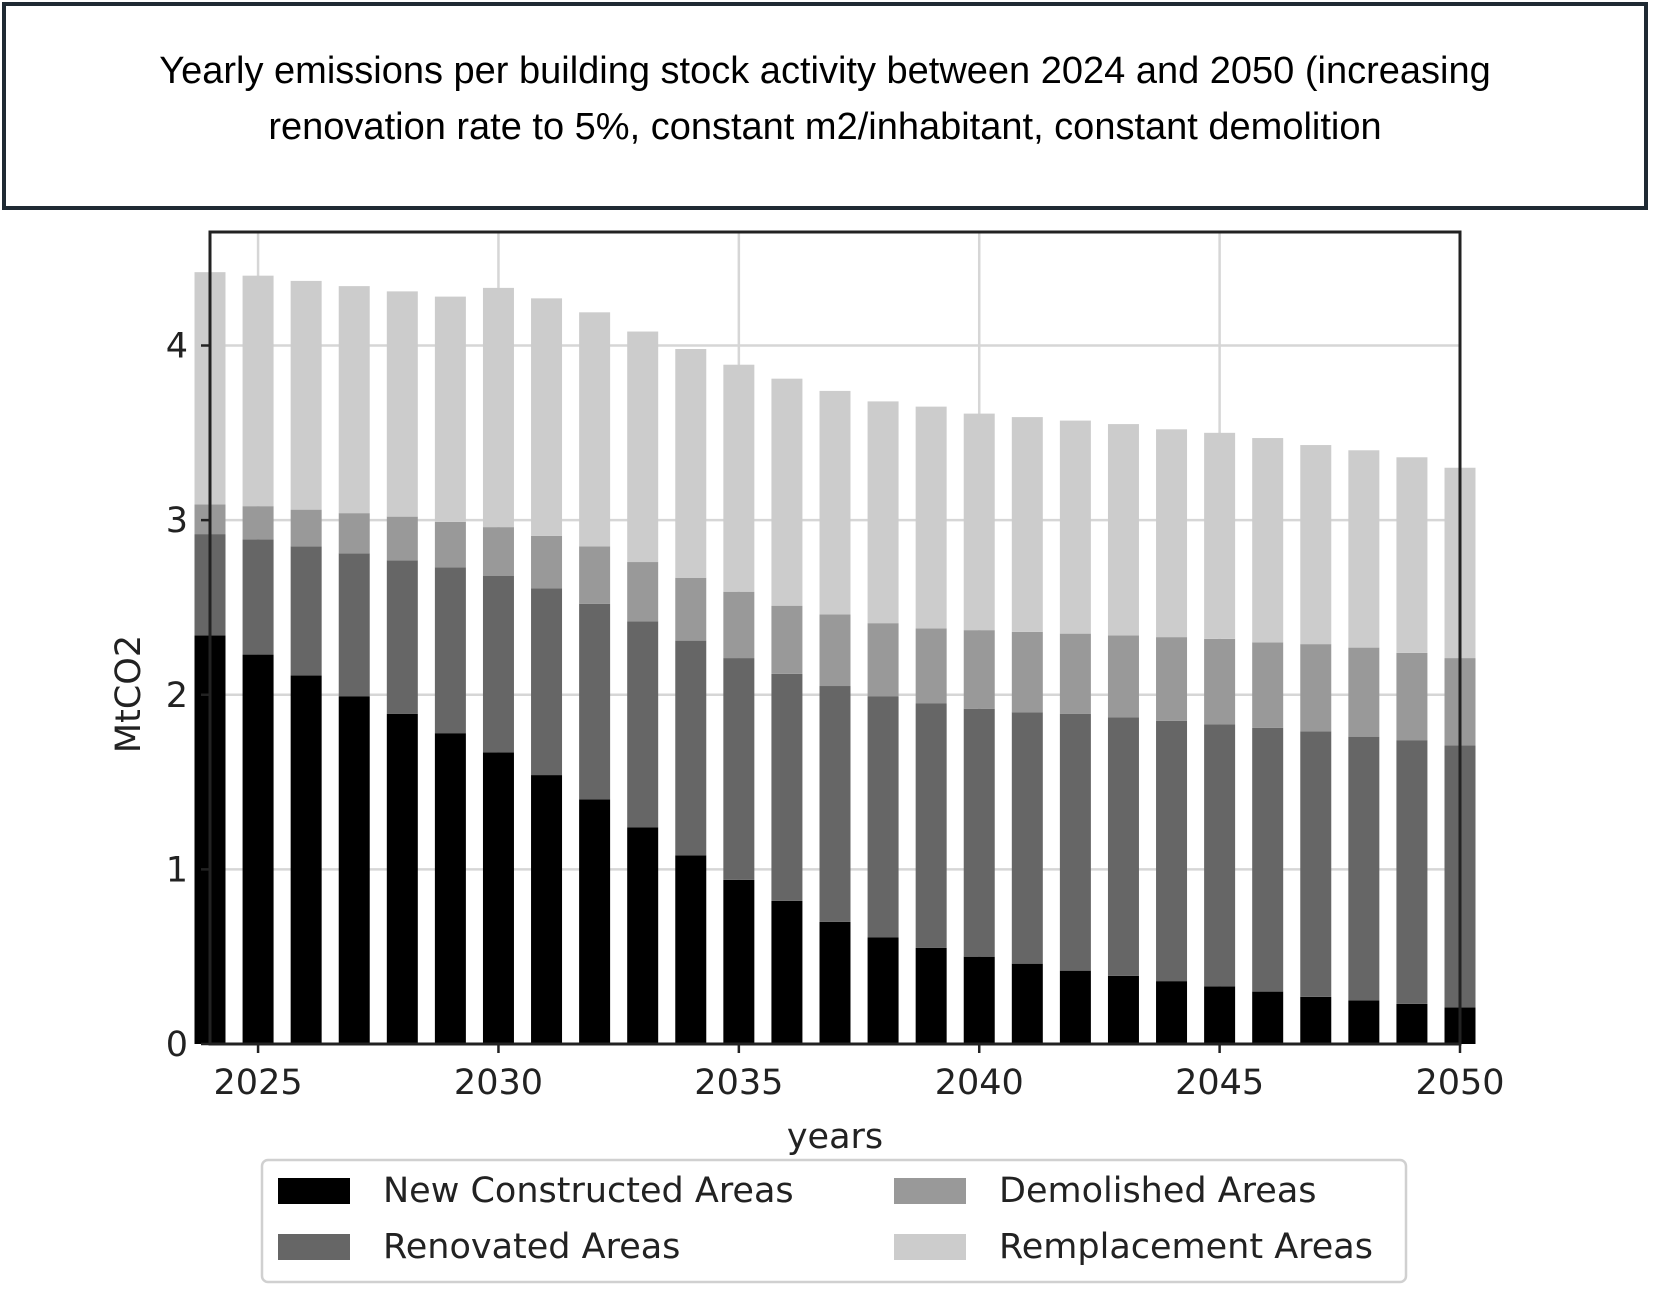  I want to click on bar-remplacement-areas-2026, so click(306, 395).